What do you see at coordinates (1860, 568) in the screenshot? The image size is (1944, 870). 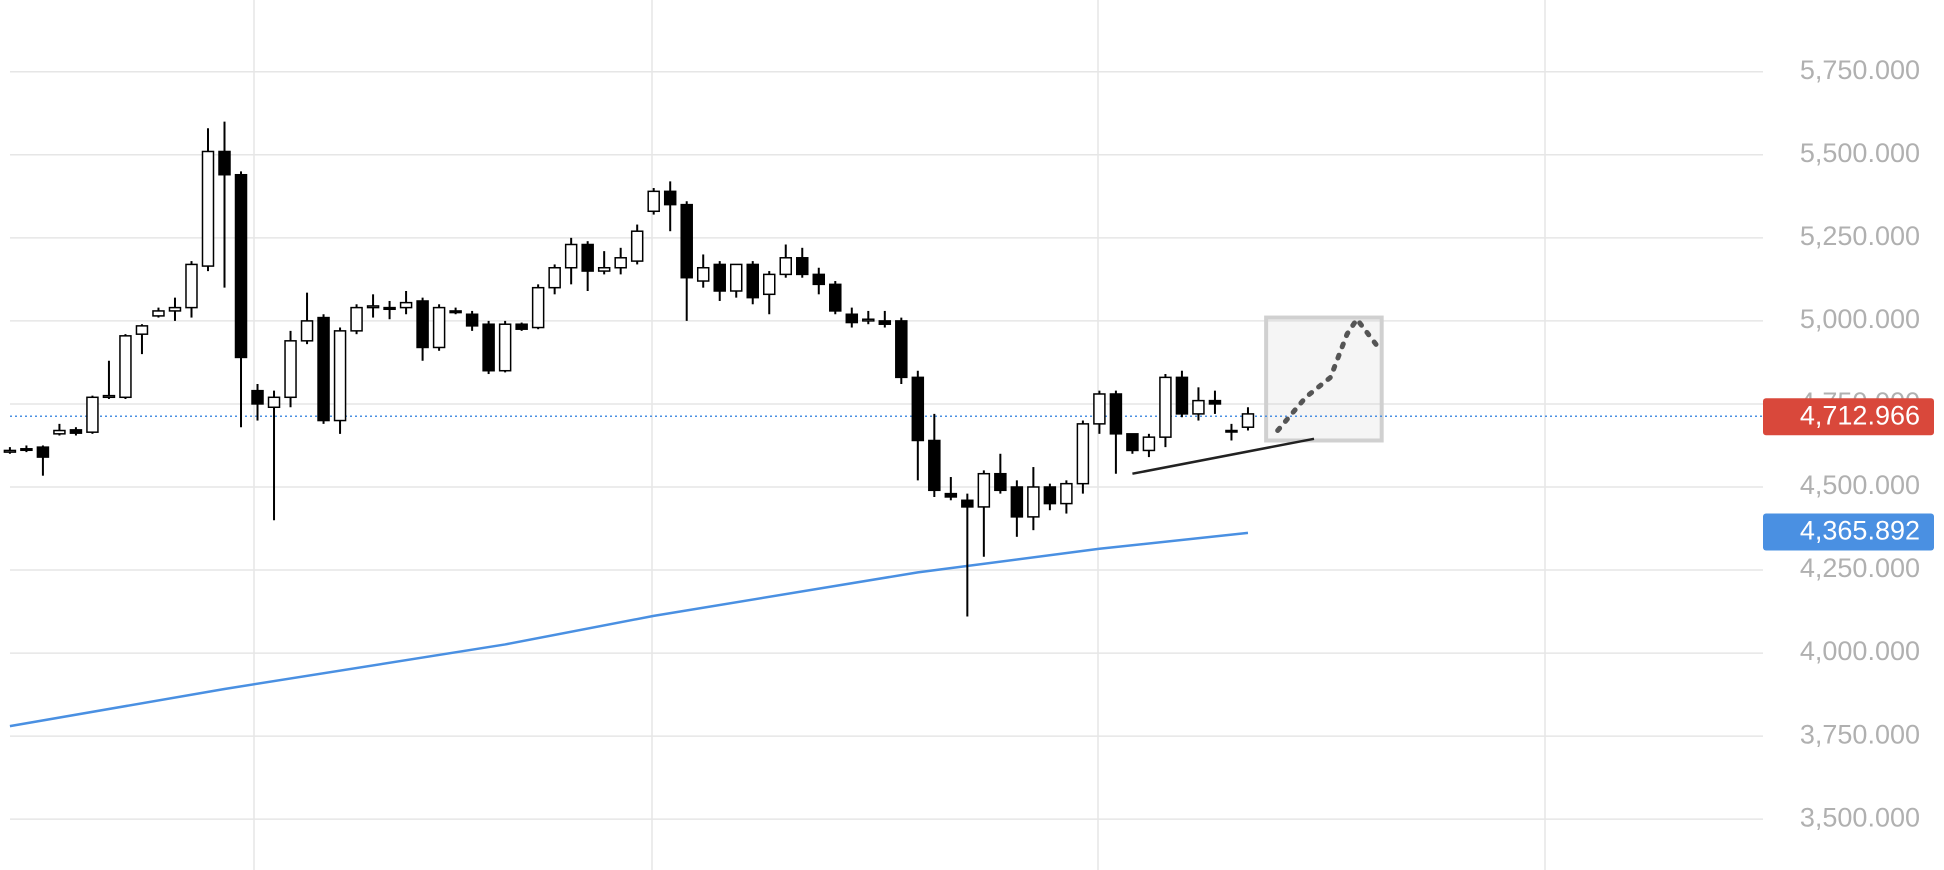 I see `y-tick-label: 4,250.000` at bounding box center [1860, 568].